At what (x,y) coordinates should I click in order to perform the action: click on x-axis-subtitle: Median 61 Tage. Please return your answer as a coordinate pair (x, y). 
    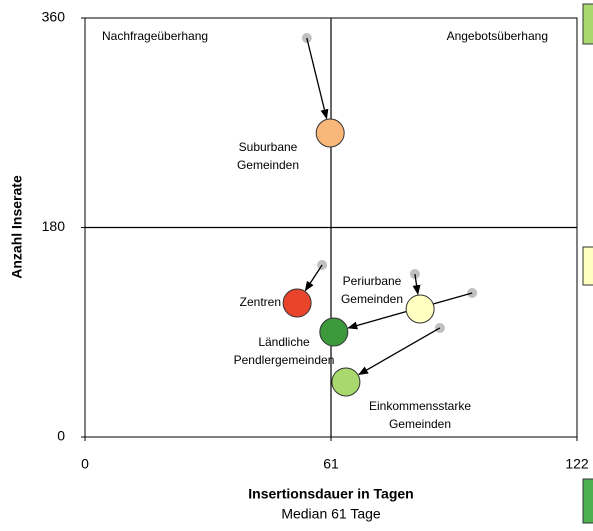
    Looking at the image, I should click on (331, 514).